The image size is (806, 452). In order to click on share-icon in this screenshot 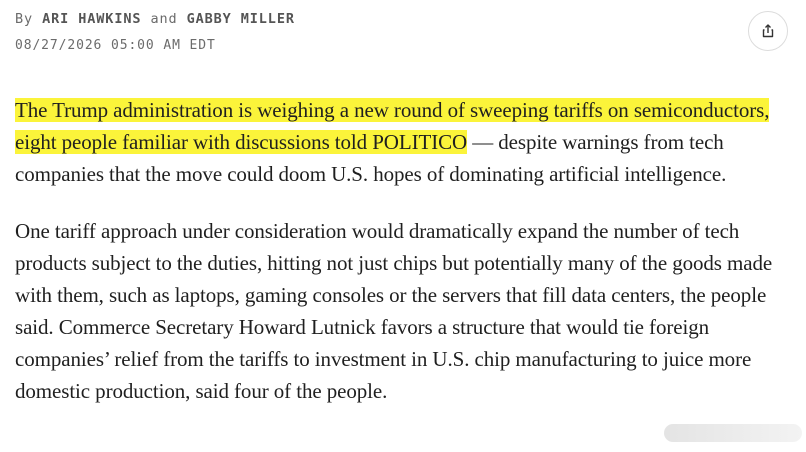, I will do `click(768, 31)`.